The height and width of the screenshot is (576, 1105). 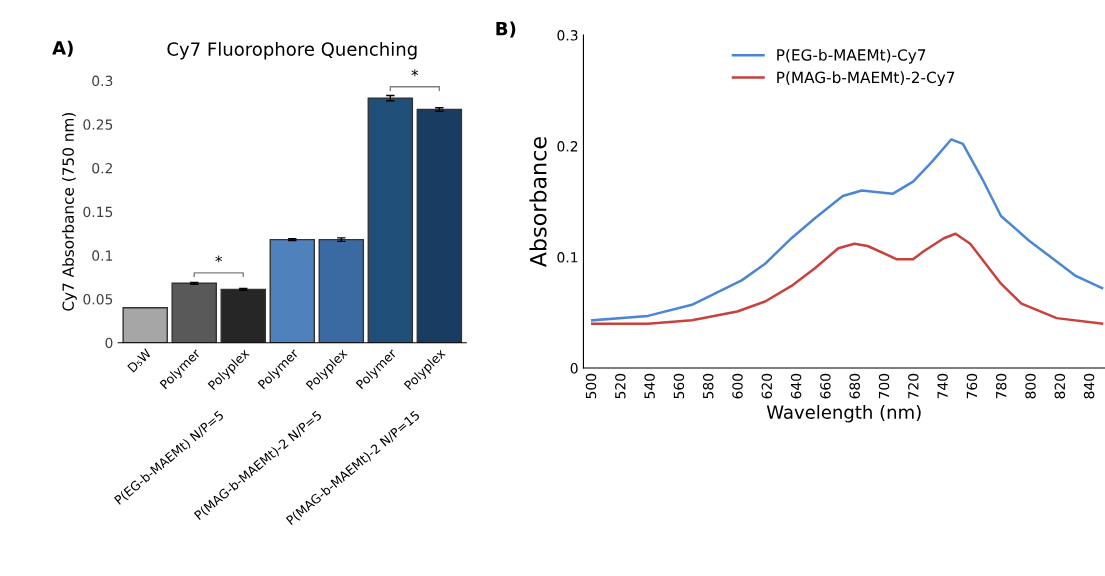 I want to click on x-tick-label: 640, so click(x=796, y=386).